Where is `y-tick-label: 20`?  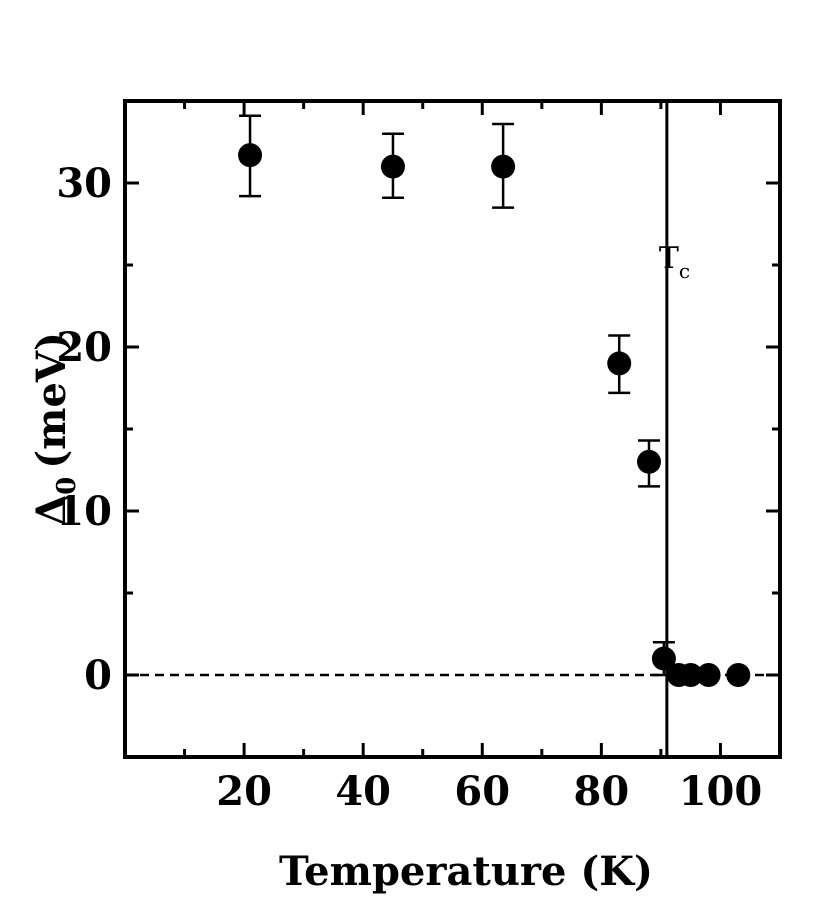 y-tick-label: 20 is located at coordinates (84, 347).